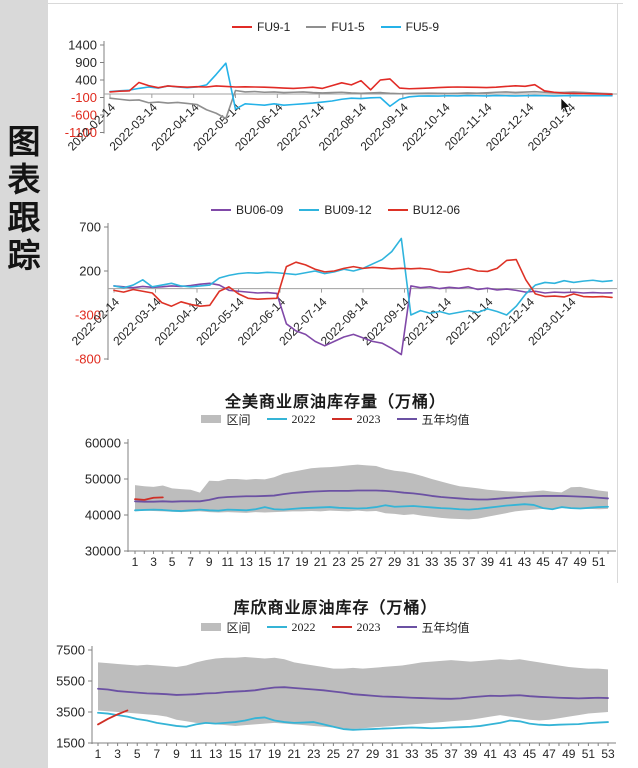  I want to click on range-band, so click(353, 693).